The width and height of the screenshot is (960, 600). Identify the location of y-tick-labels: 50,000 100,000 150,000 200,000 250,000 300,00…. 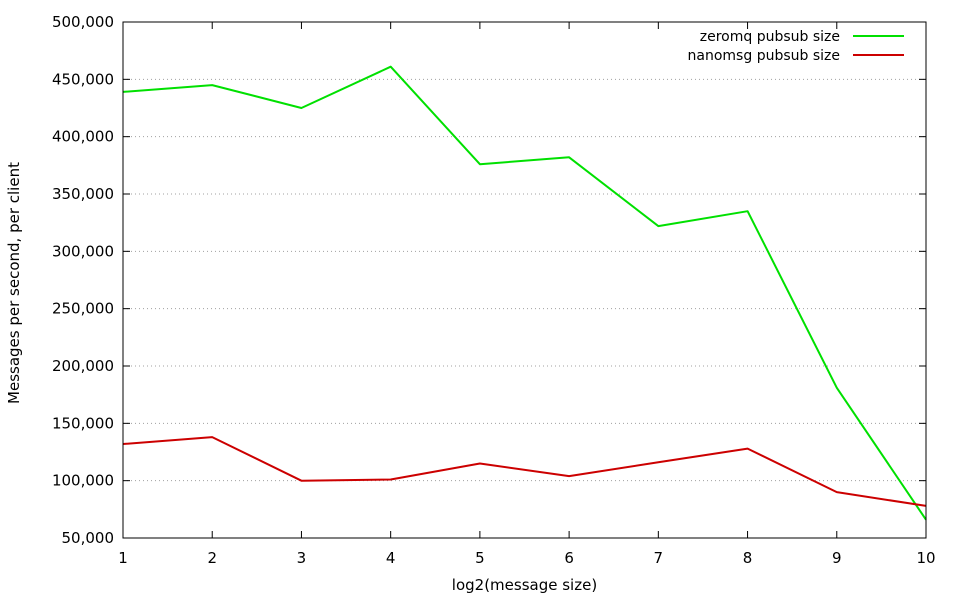
(83, 280).